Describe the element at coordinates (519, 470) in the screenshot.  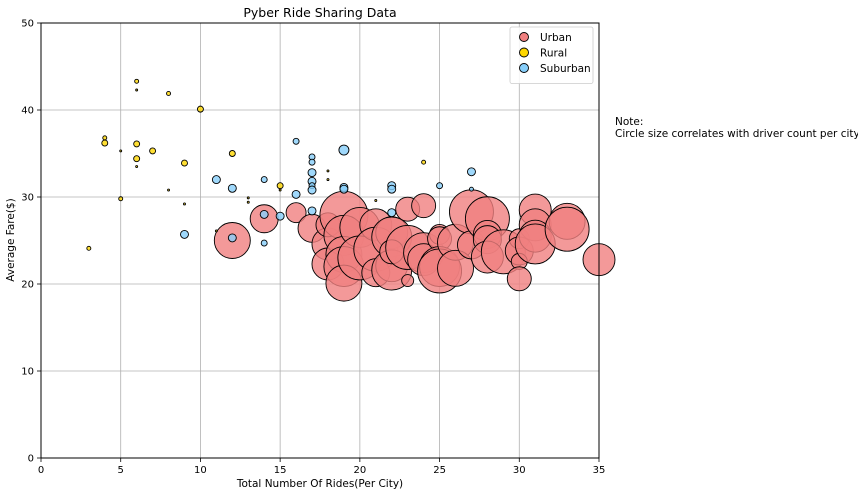
I see `x-tick-label: 30` at that location.